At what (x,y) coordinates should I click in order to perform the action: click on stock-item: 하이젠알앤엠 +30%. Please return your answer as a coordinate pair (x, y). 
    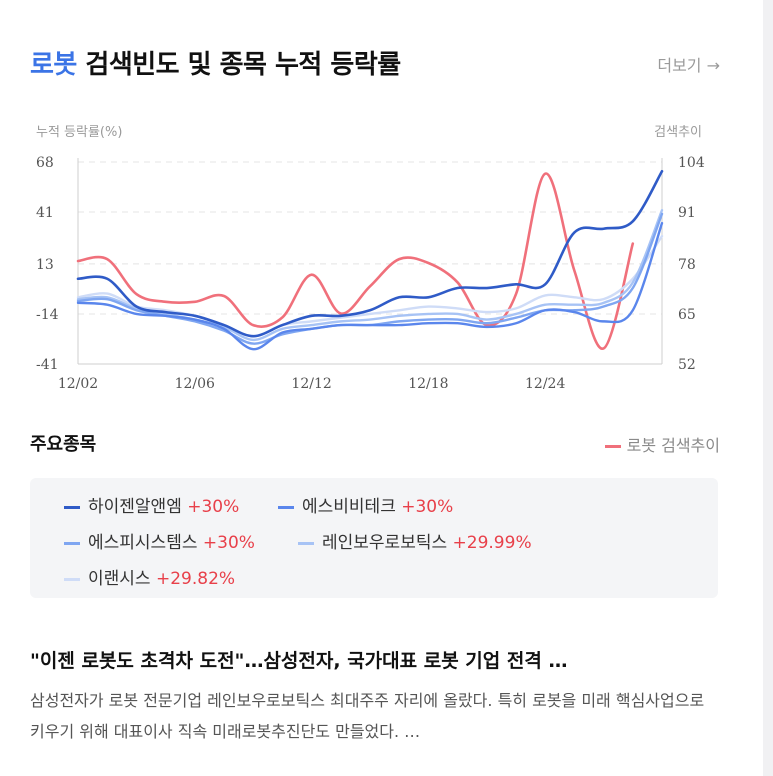
    Looking at the image, I should click on (151, 504).